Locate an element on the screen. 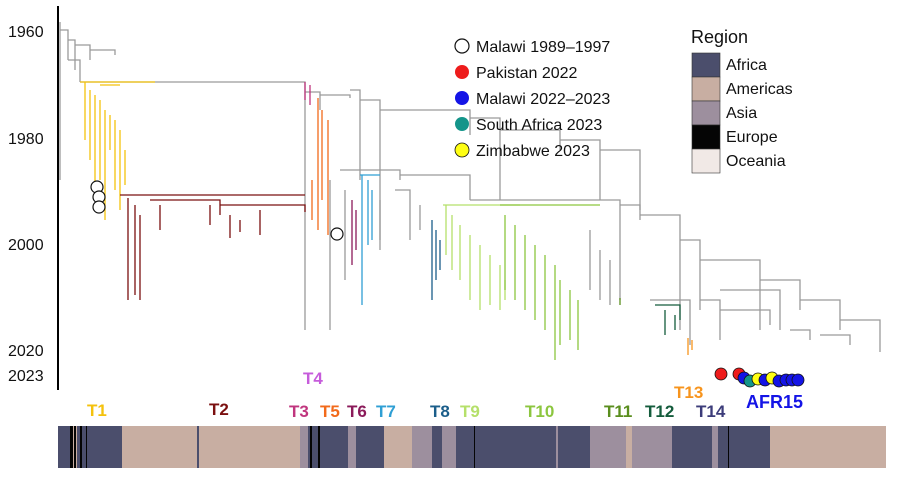  region-swatch-europe is located at coordinates (706, 137).